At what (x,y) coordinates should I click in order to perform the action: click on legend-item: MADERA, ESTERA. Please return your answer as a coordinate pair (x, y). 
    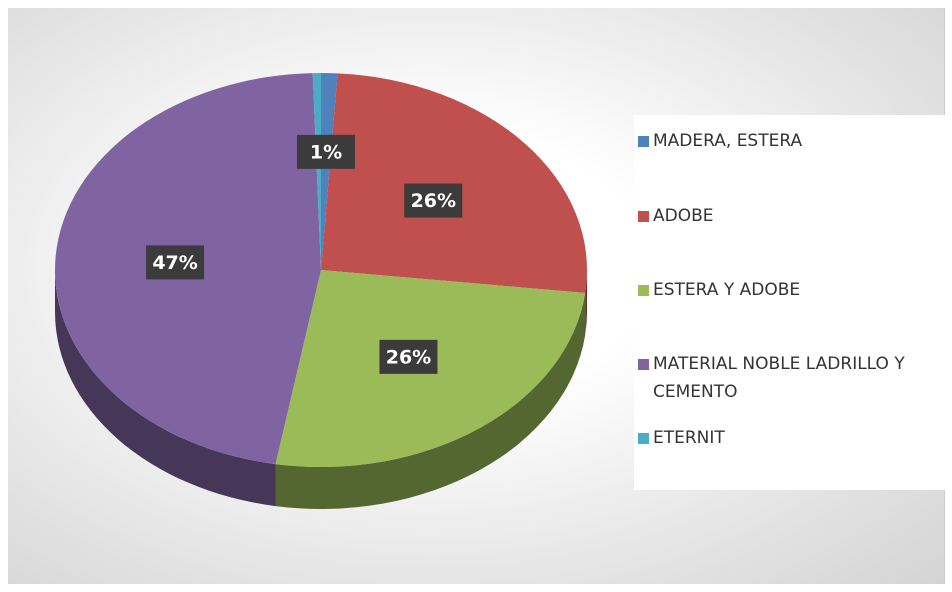
    Looking at the image, I should click on (791, 141).